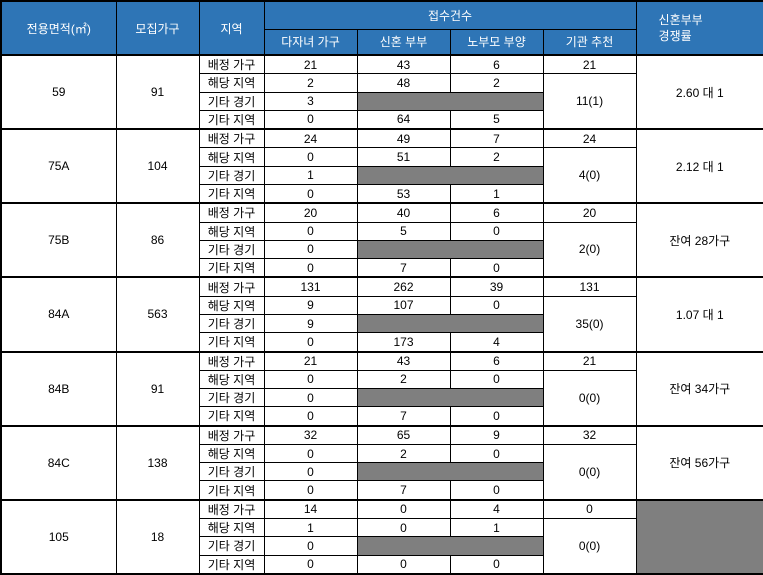 Image resolution: width=763 pixels, height=575 pixels. What do you see at coordinates (382, 193) in the screenshot?
I see `table-row: 기타 지역 0 53 1` at bounding box center [382, 193].